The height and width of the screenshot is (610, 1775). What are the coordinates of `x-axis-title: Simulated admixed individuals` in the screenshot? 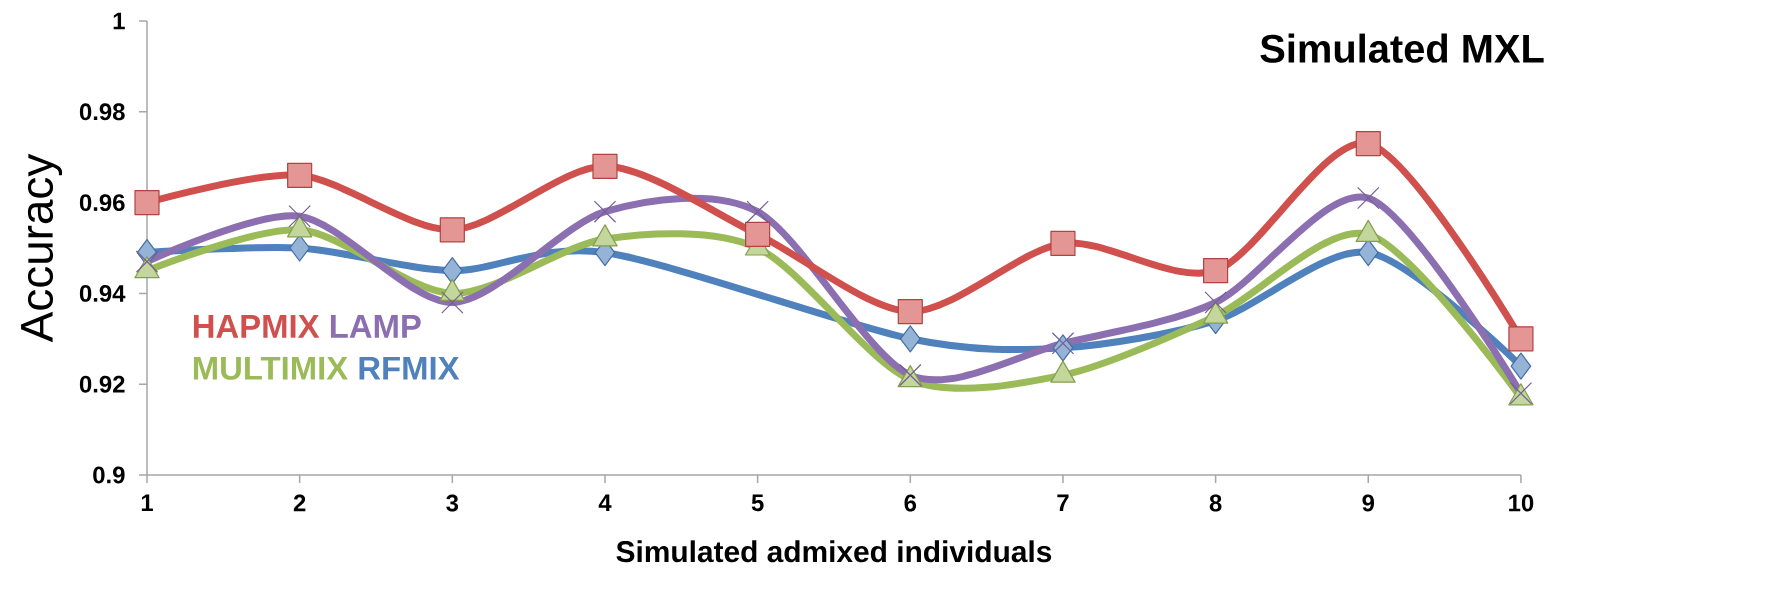 It's located at (834, 551).